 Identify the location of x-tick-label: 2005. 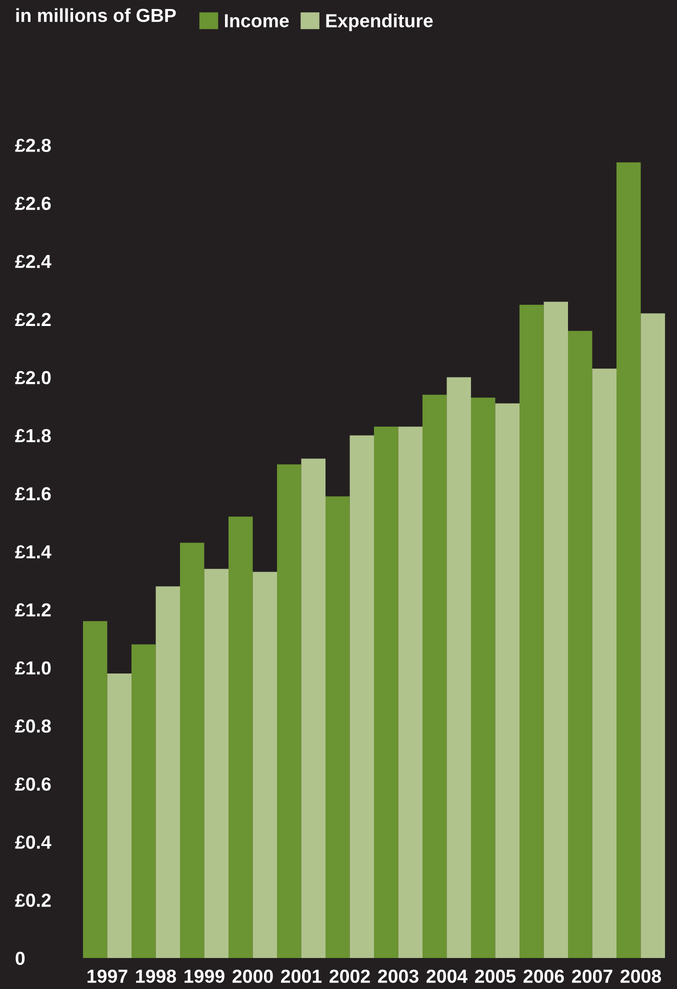
(495, 976).